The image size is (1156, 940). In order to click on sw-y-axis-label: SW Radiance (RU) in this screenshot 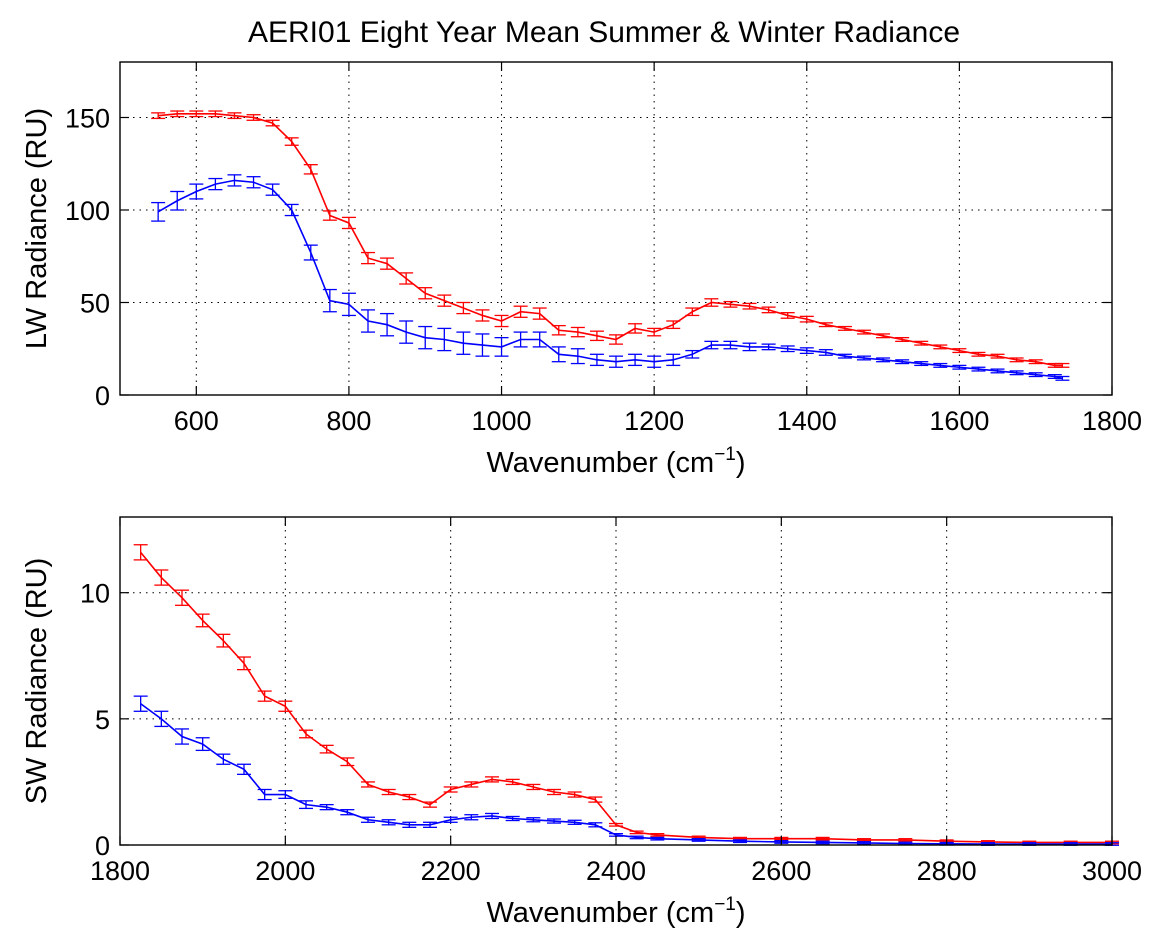, I will do `click(37, 681)`.